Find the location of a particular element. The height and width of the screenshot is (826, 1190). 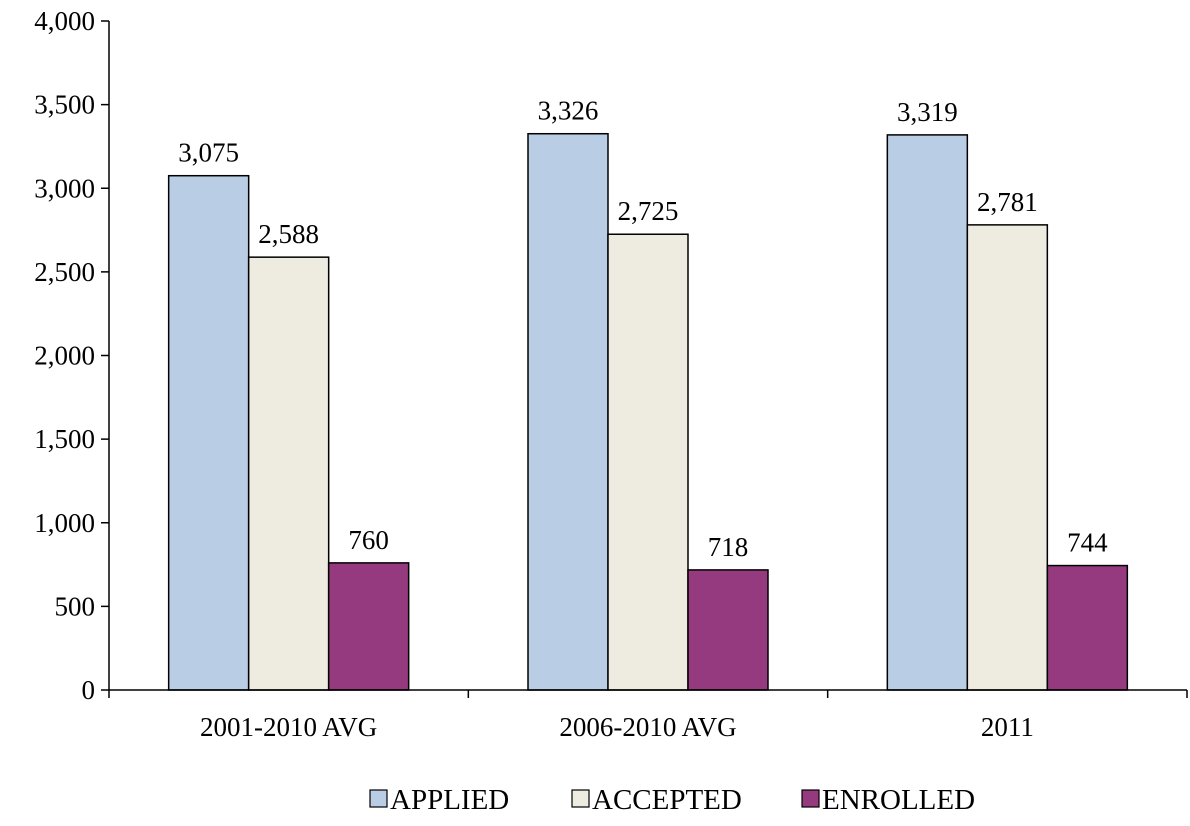

x-category-label: 2011 is located at coordinates (1007, 727).